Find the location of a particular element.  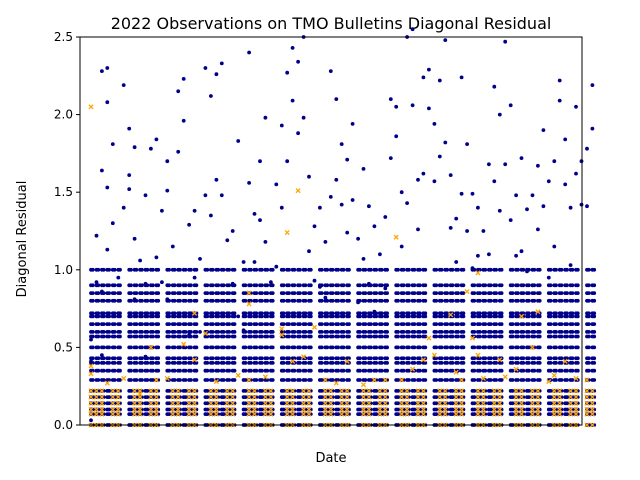

y-tick-label: 2.5 is located at coordinates (63, 37).